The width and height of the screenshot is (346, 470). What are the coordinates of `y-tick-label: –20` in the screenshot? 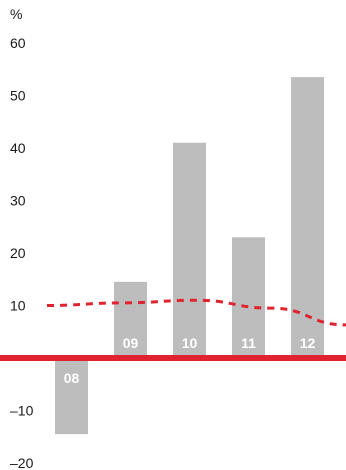 It's located at (22, 462).